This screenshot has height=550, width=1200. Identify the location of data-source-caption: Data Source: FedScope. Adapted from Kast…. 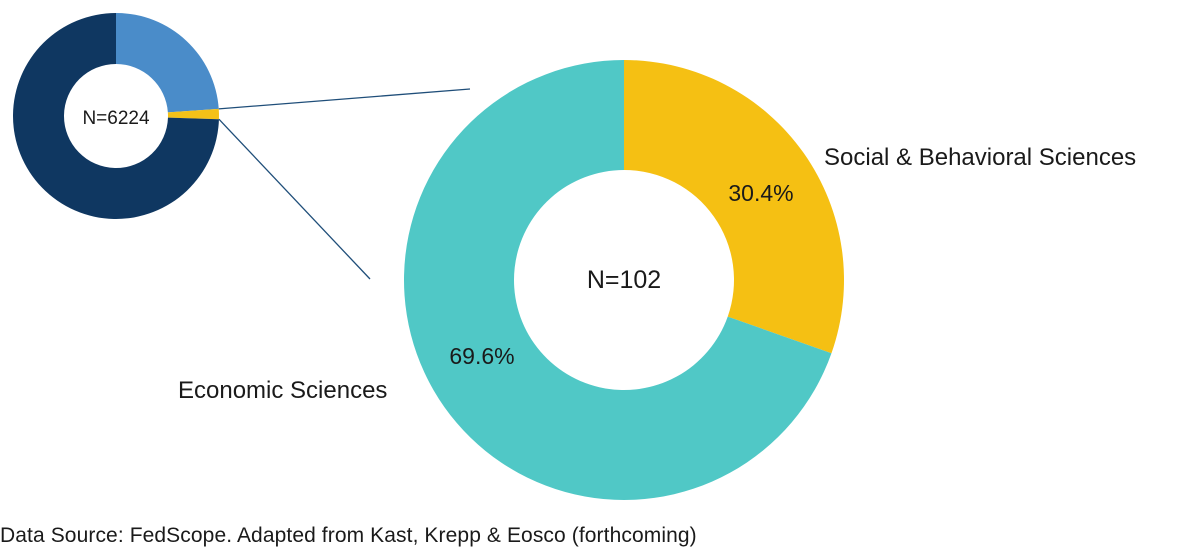
(348, 535).